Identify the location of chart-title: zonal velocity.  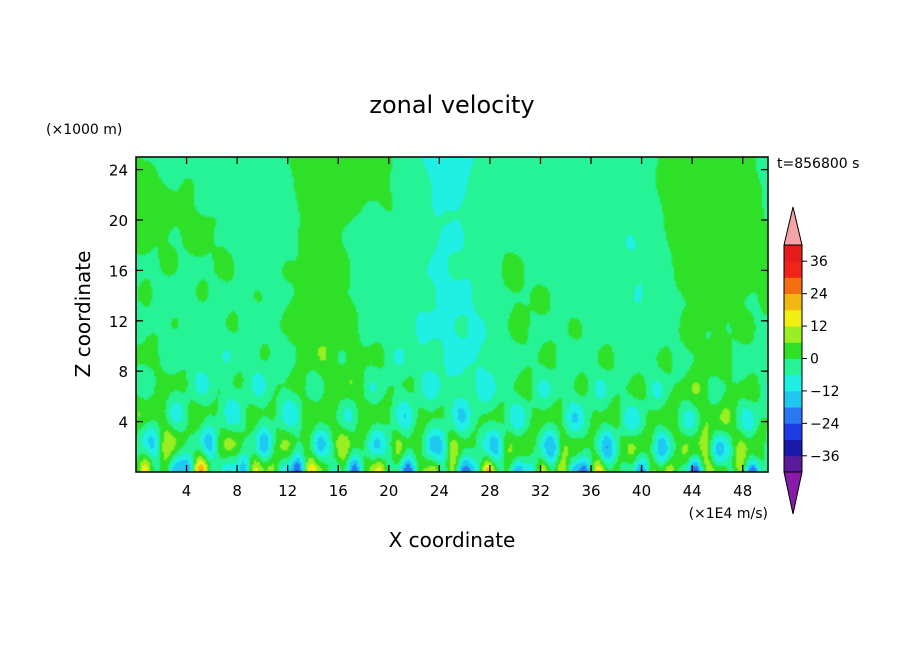
(451, 105).